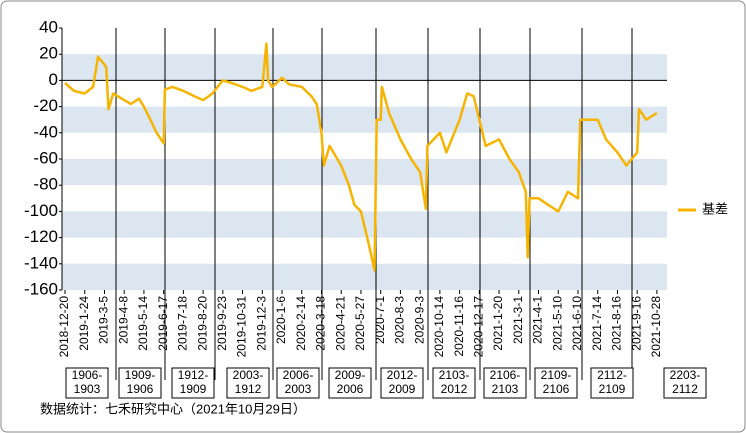 This screenshot has height=433, width=746. What do you see at coordinates (439, 327) in the screenshot?
I see `x-tick-label: 2020-10-14` at bounding box center [439, 327].